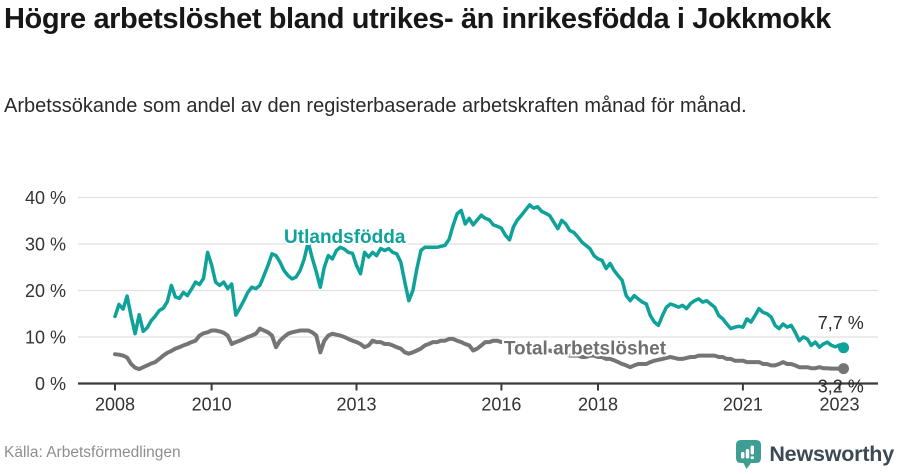 The width and height of the screenshot is (900, 474). I want to click on x-tick-label: 2008, so click(115, 405).